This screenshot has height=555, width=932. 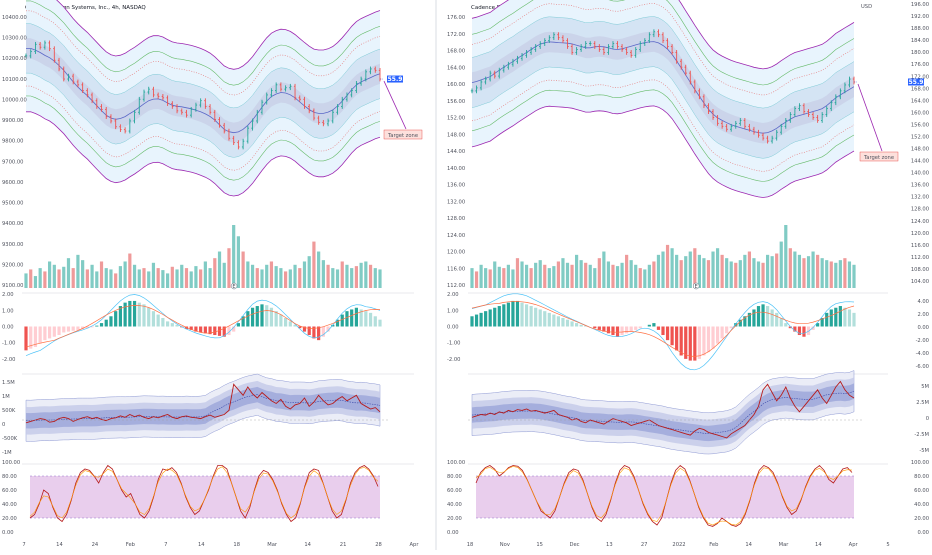 I want to click on dotted-band-line-up, so click(x=203, y=53).